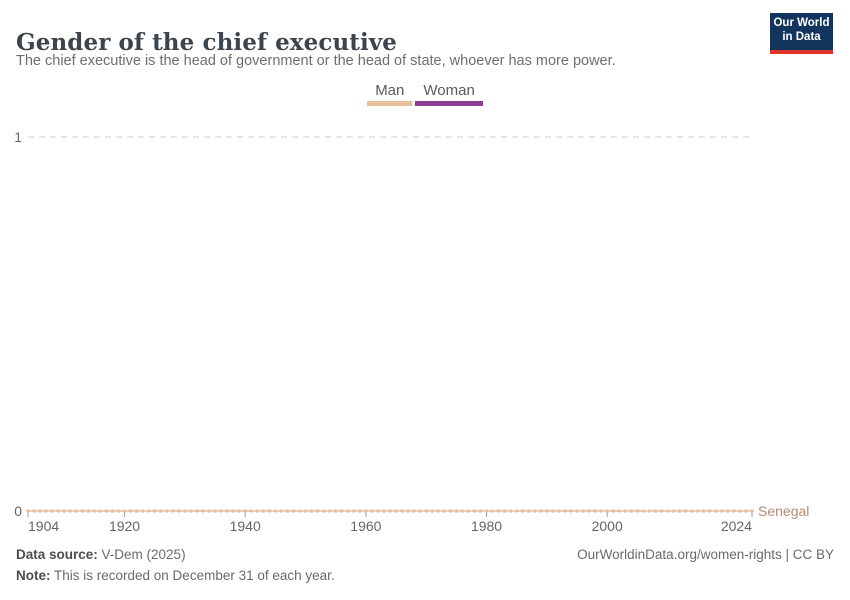  I want to click on series-label-senegal: Senegal, so click(783, 511).